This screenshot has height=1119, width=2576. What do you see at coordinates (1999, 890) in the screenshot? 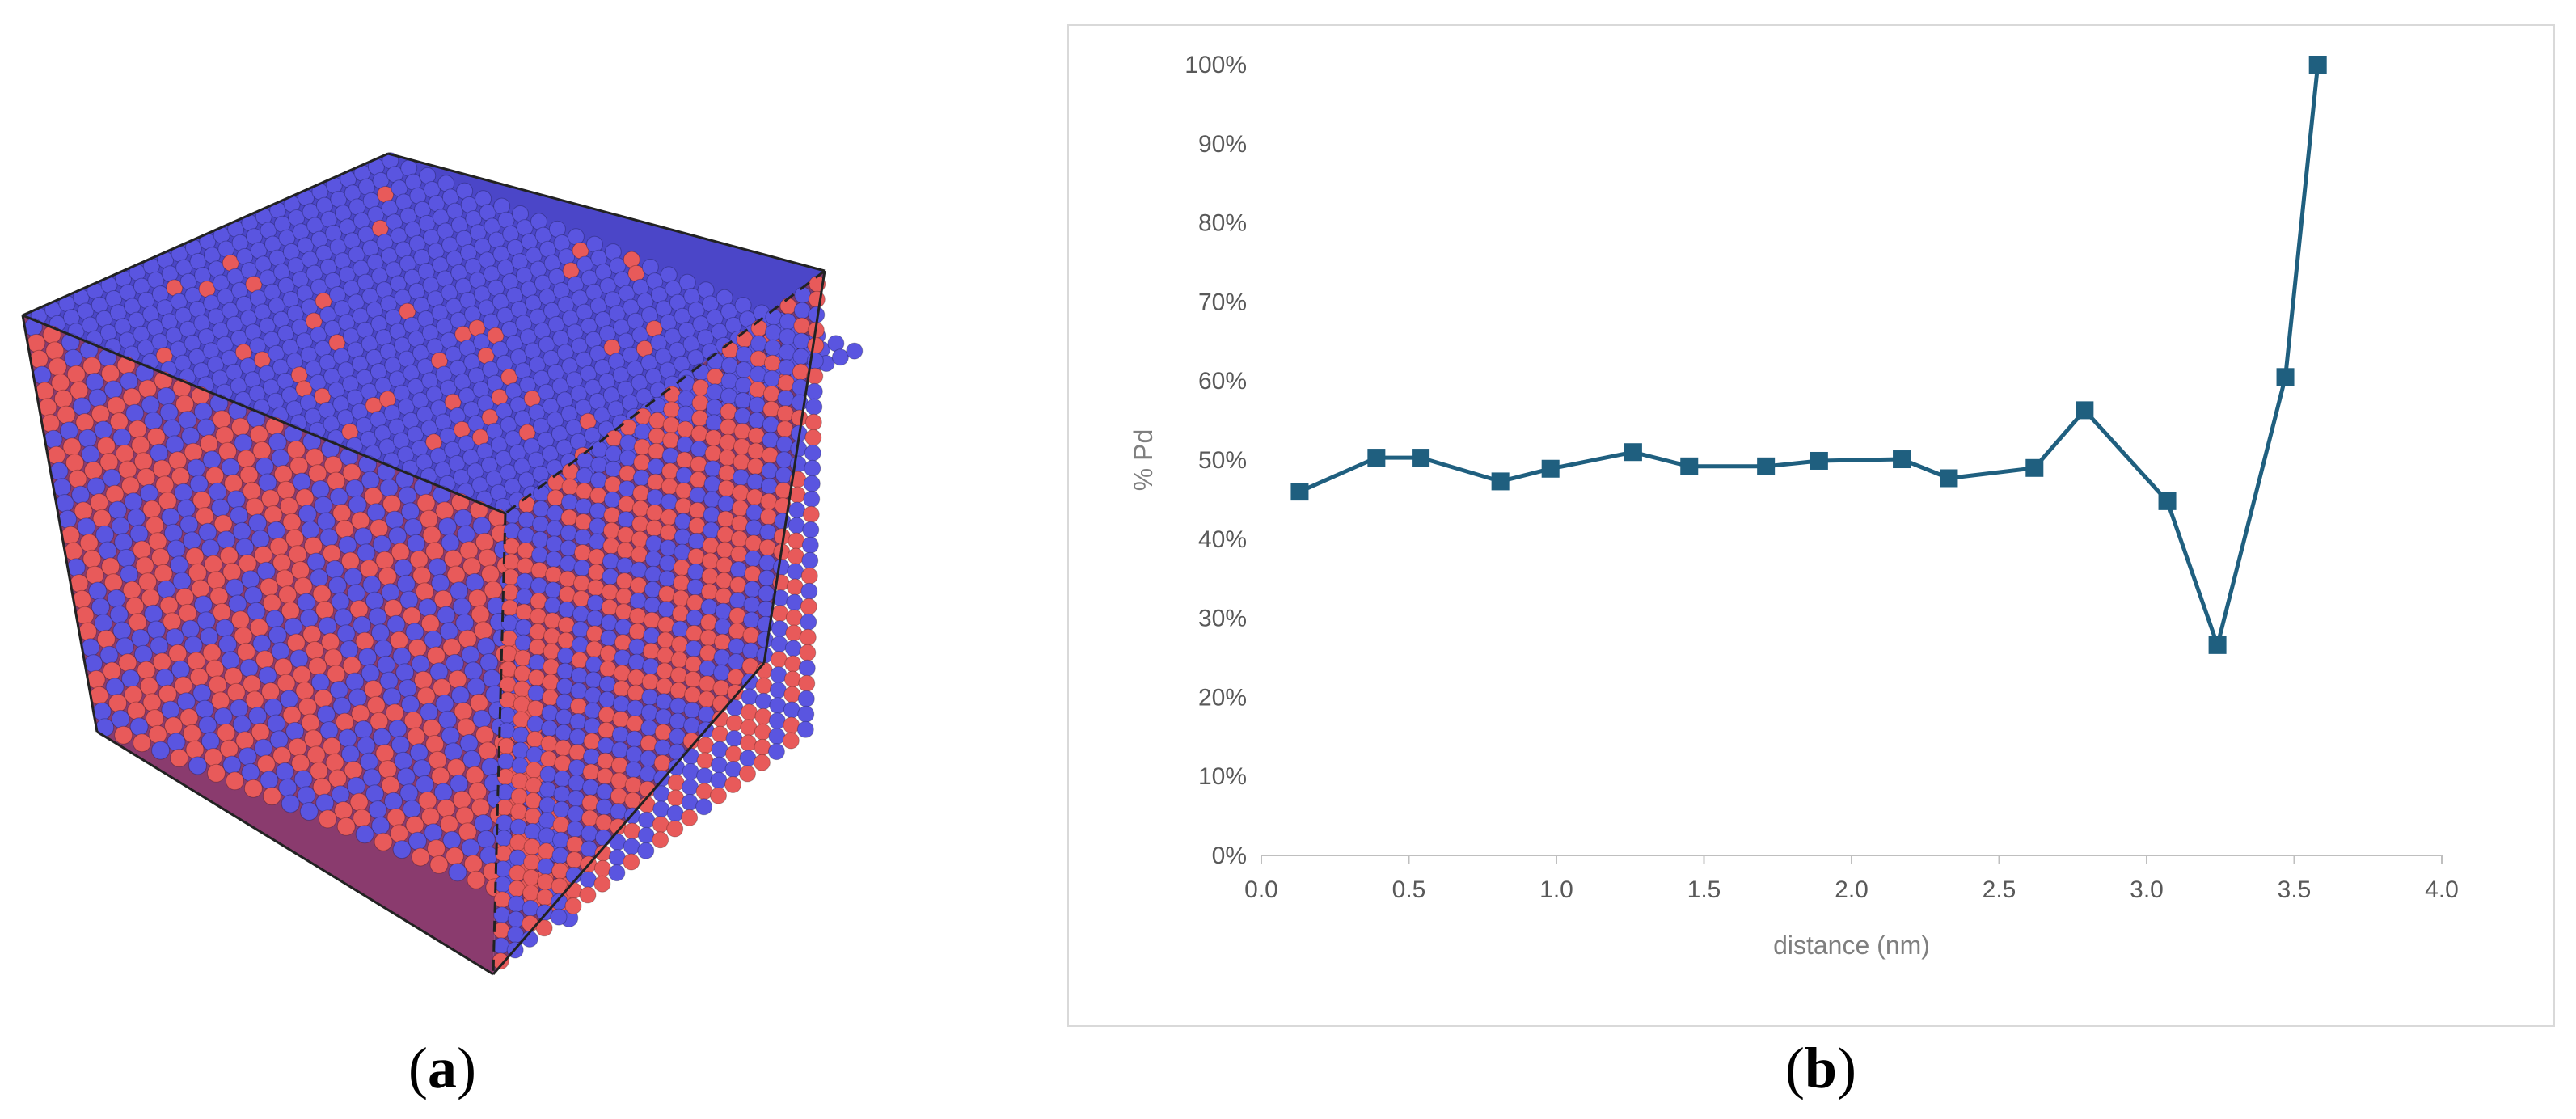
I see `x-tick-label: 2.5` at bounding box center [1999, 890].